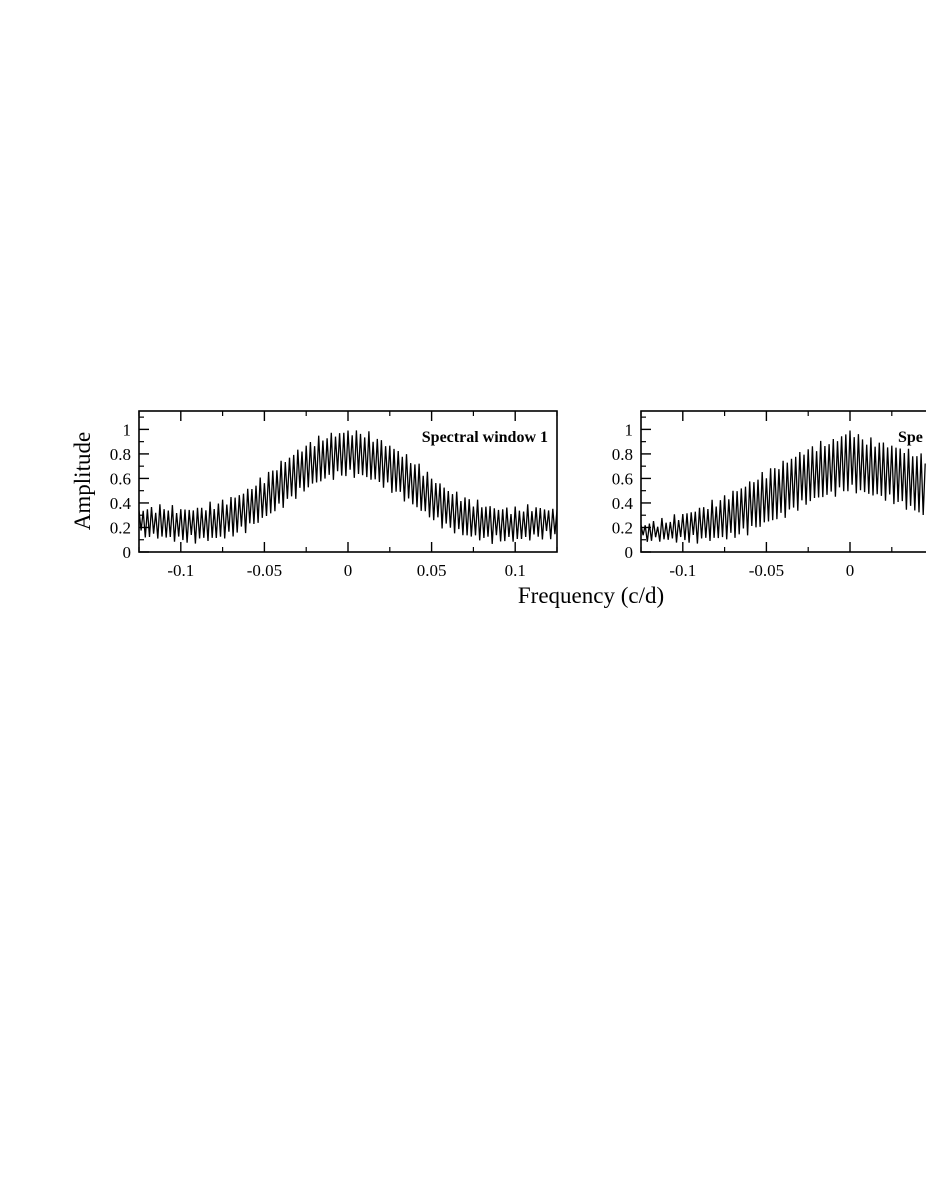 The height and width of the screenshot is (1199, 926). Describe the element at coordinates (82, 481) in the screenshot. I see `y-axis-title: Amplitude` at that location.